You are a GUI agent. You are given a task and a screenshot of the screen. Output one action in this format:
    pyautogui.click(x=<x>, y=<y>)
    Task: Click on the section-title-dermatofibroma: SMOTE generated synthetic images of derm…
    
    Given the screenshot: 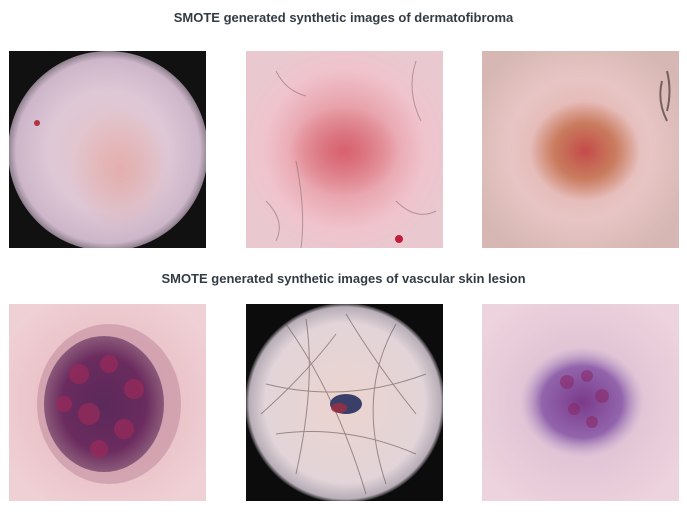 What is the action you would take?
    pyautogui.click(x=343, y=17)
    